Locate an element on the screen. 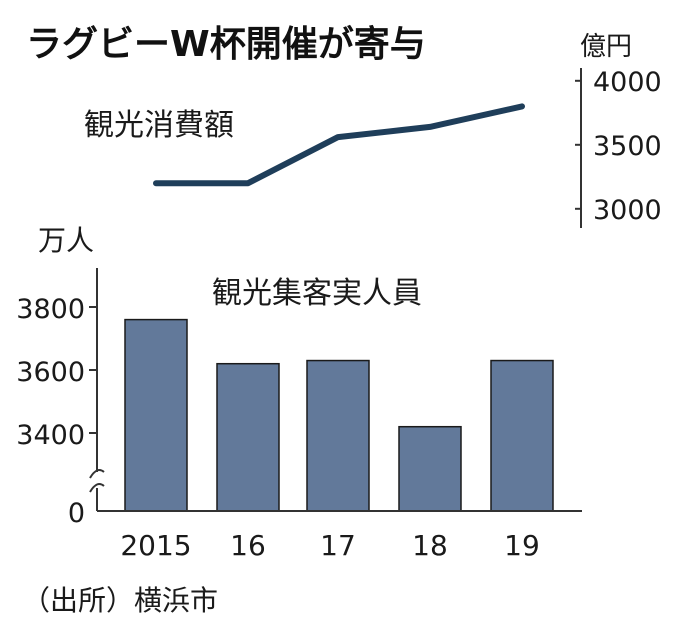 The width and height of the screenshot is (680, 633). source-note: （出所）横浜市 is located at coordinates (120, 600).